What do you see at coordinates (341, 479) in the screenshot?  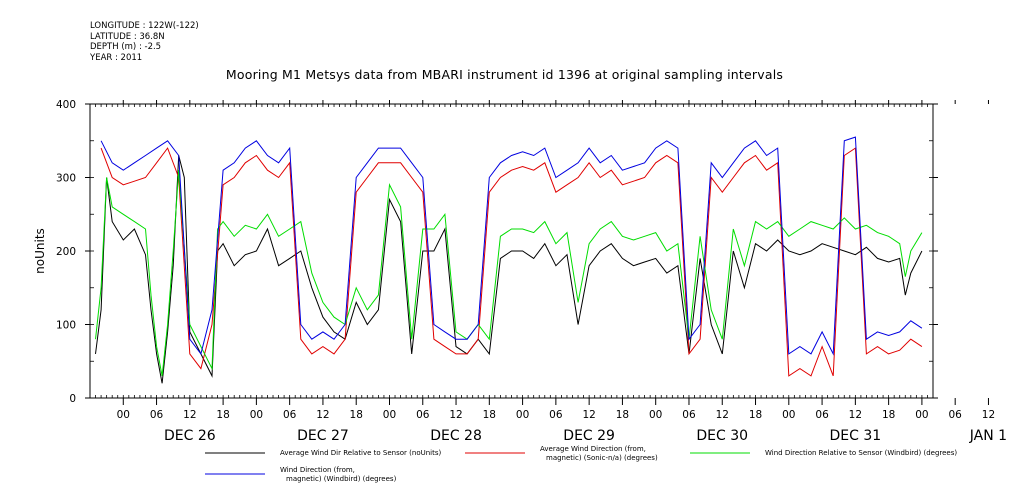 I see `legend-label-4-line2: magnetic) (Windbird) (degrees)` at bounding box center [341, 479].